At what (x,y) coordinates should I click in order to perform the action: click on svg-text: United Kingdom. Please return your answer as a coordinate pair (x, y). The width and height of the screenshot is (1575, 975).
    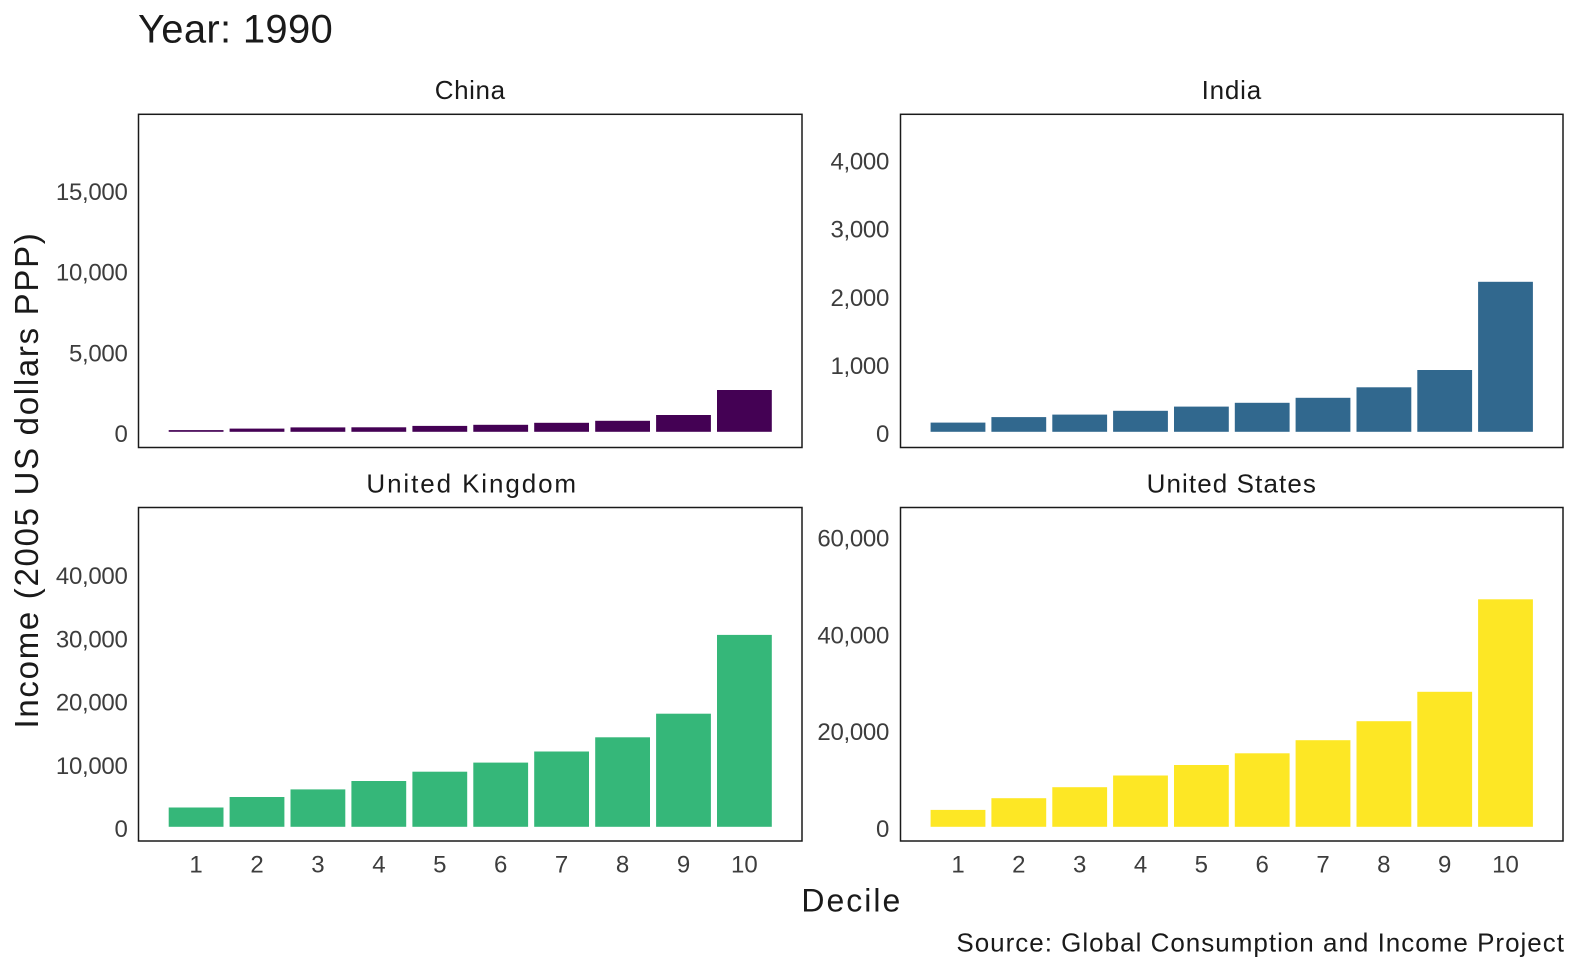
    Looking at the image, I should click on (472, 484).